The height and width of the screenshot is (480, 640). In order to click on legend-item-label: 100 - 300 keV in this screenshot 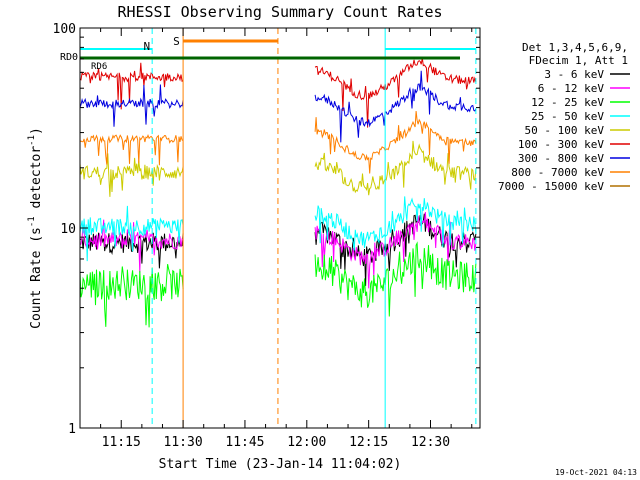, I will do `click(561, 144)`.